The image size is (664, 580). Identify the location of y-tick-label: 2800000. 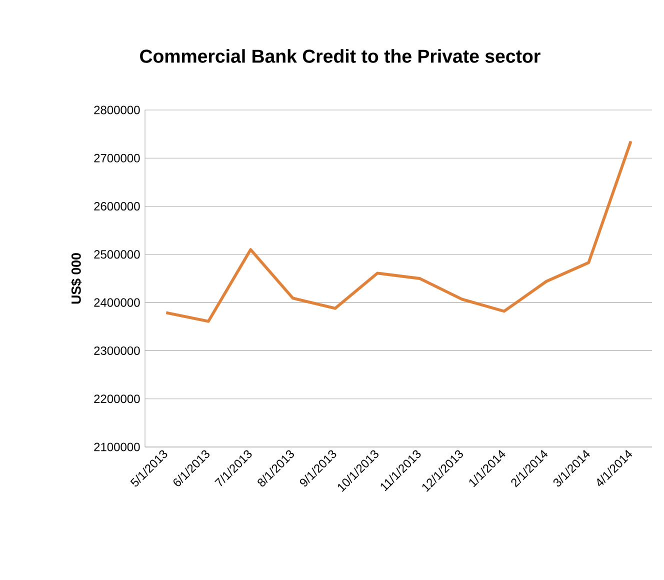
(117, 110).